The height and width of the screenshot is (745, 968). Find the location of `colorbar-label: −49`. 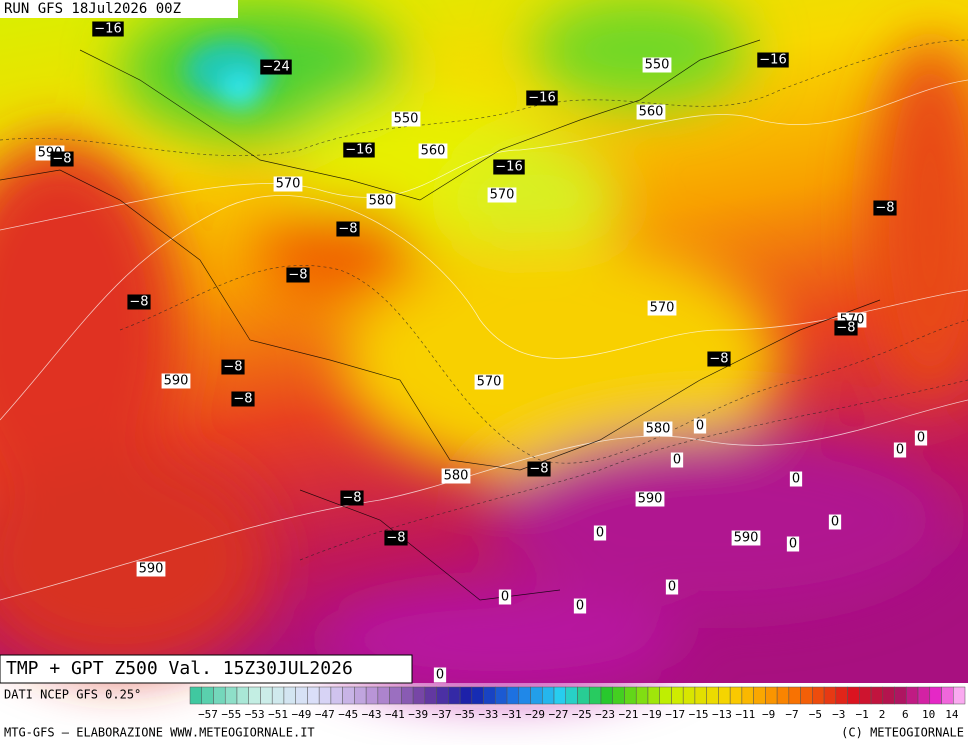

colorbar-label: −49 is located at coordinates (302, 714).